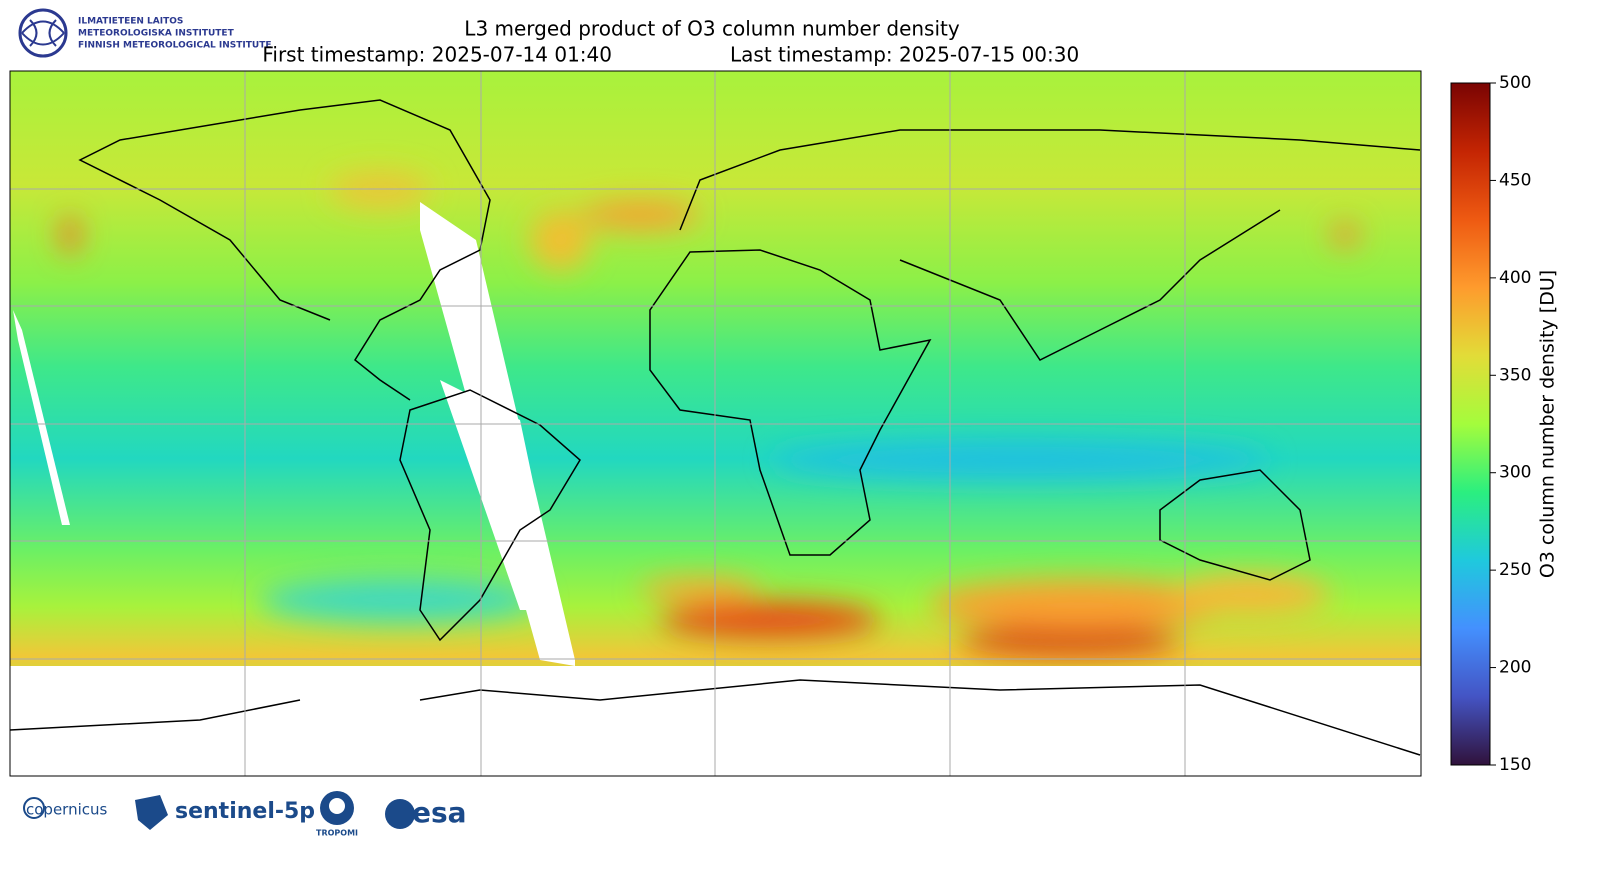 The image size is (1609, 870). Describe the element at coordinates (67, 810) in the screenshot. I see `logo-text: copernicus` at that location.